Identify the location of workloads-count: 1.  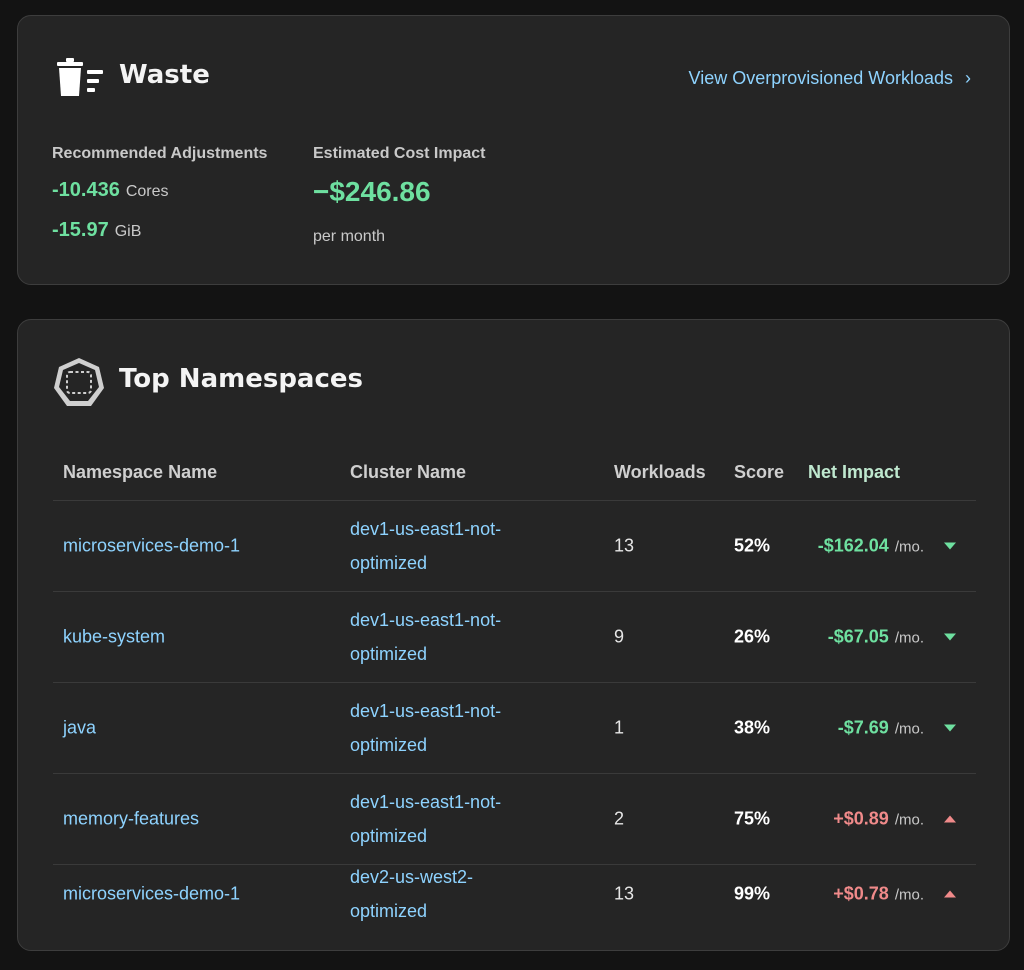
(619, 727).